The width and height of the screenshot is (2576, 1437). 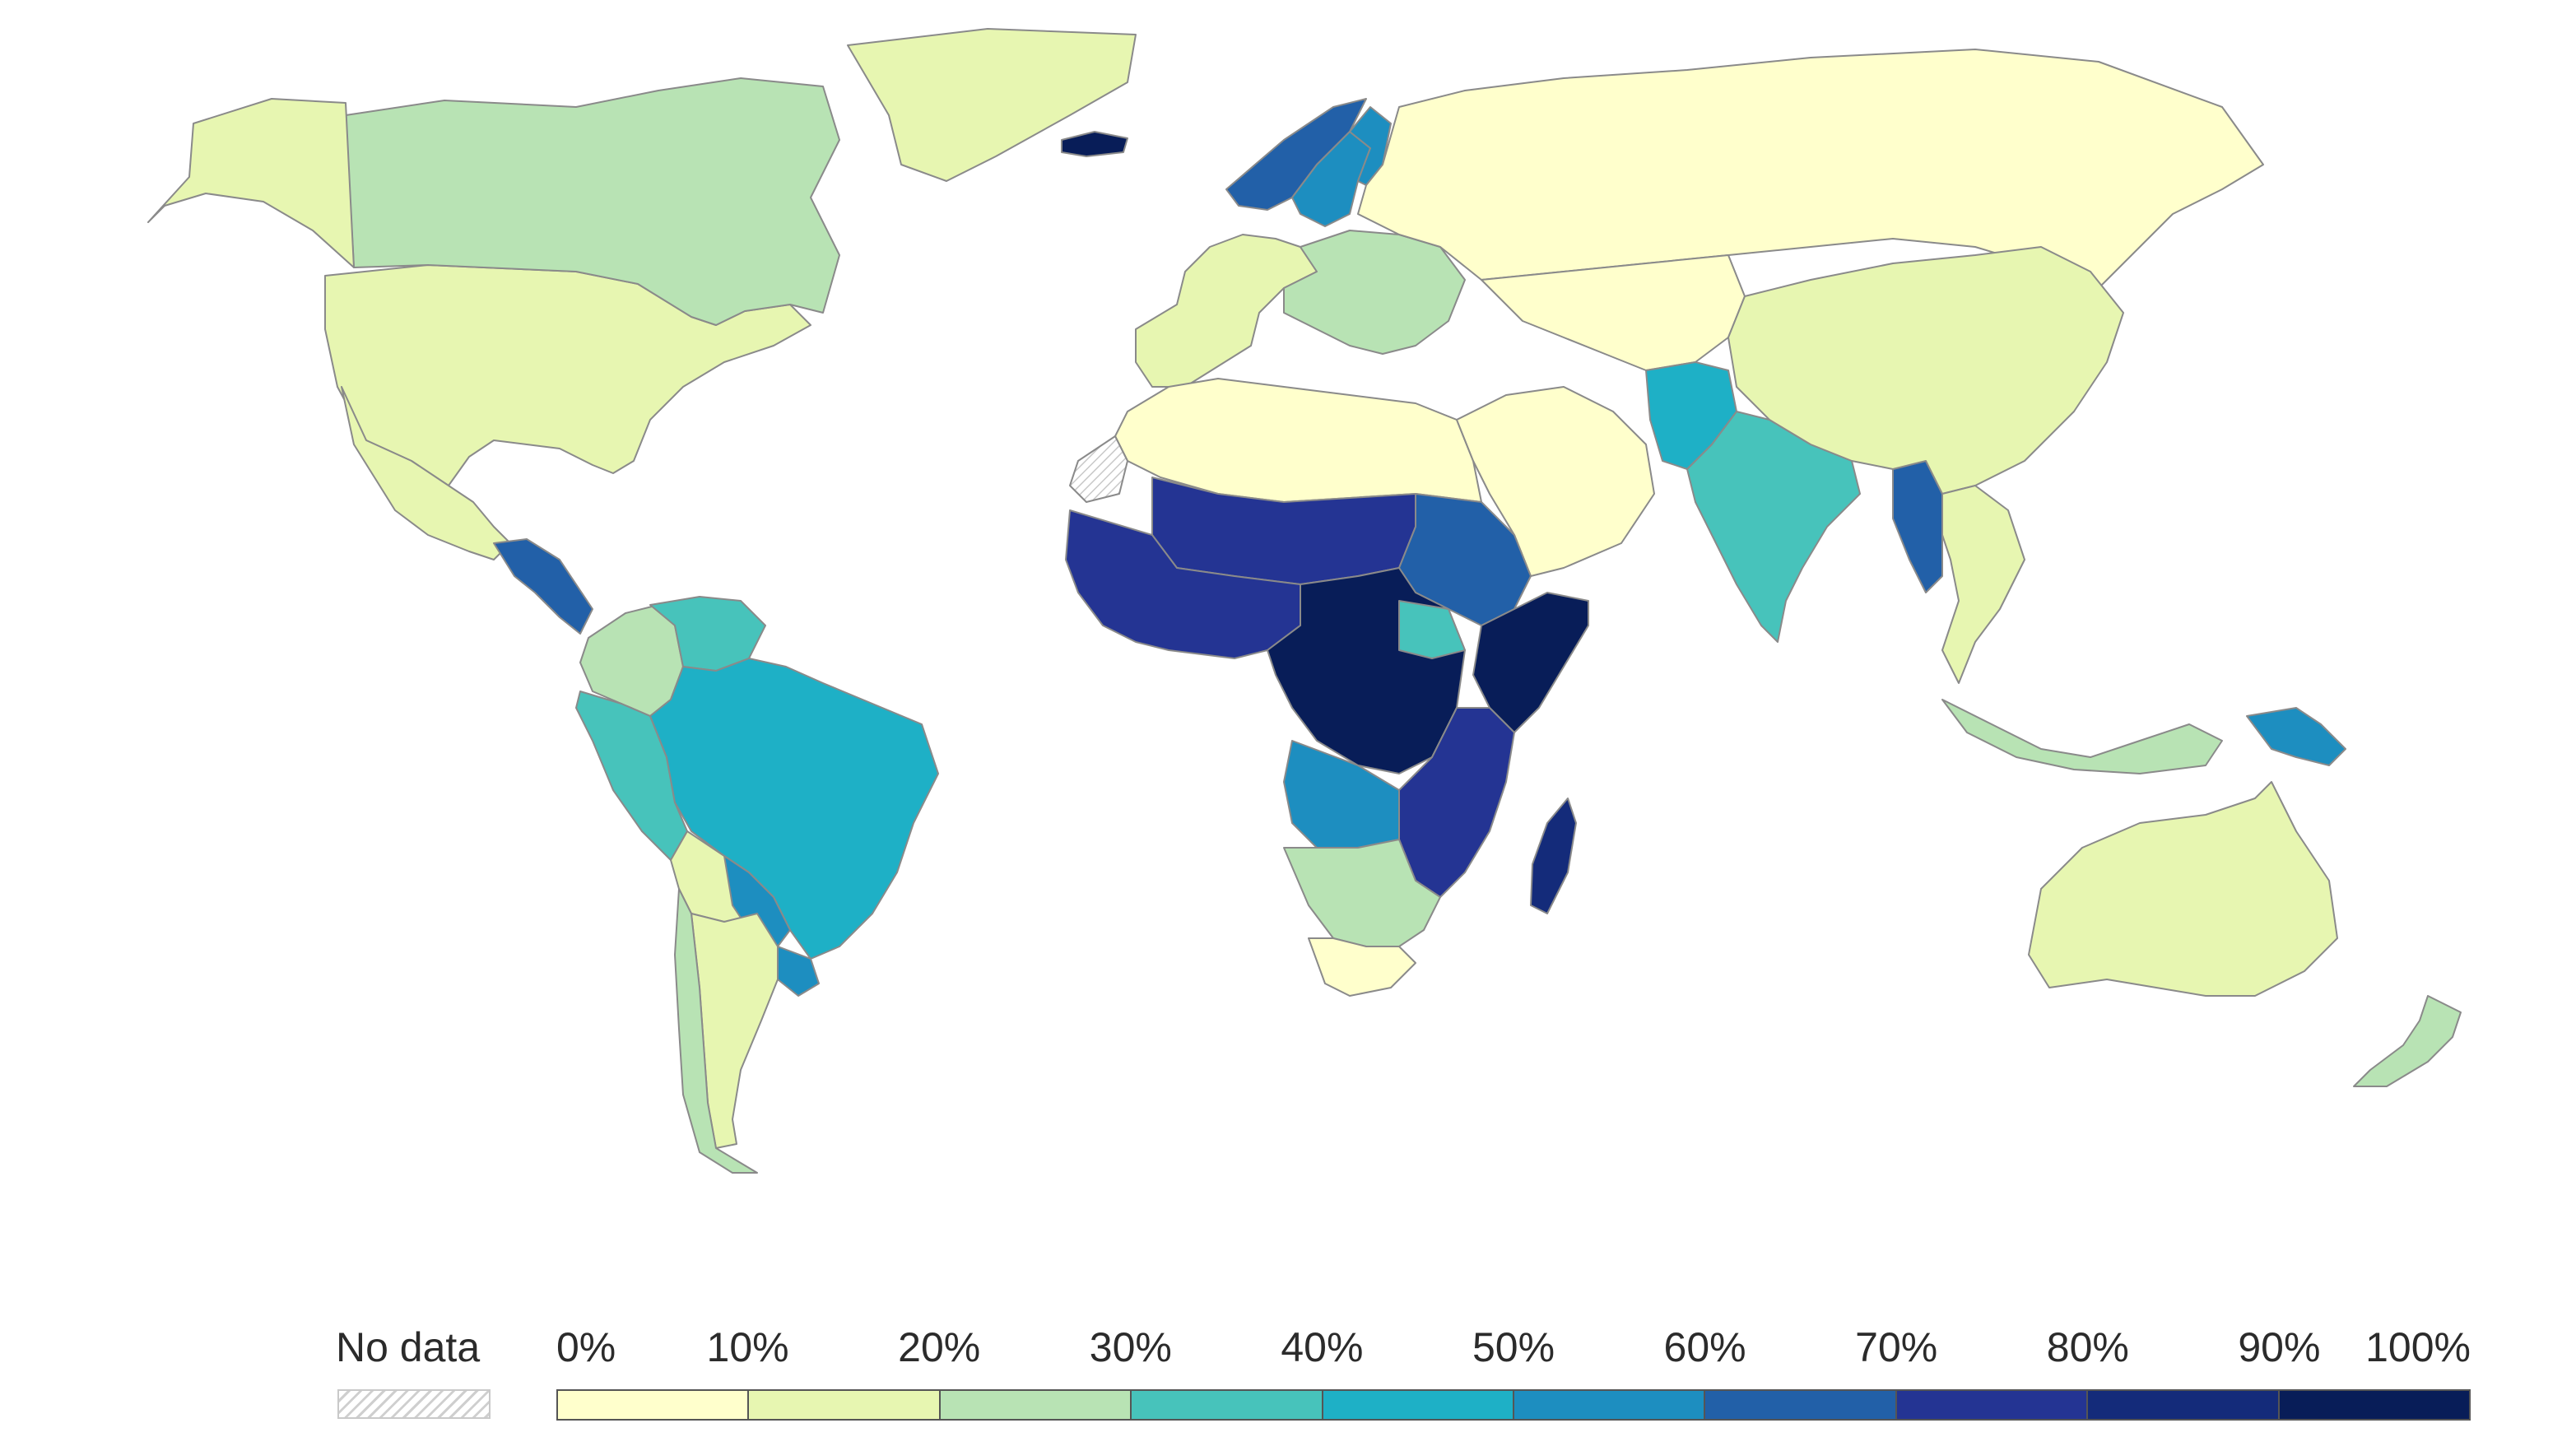 What do you see at coordinates (2082, 736) in the screenshot?
I see `region-indonesia` at bounding box center [2082, 736].